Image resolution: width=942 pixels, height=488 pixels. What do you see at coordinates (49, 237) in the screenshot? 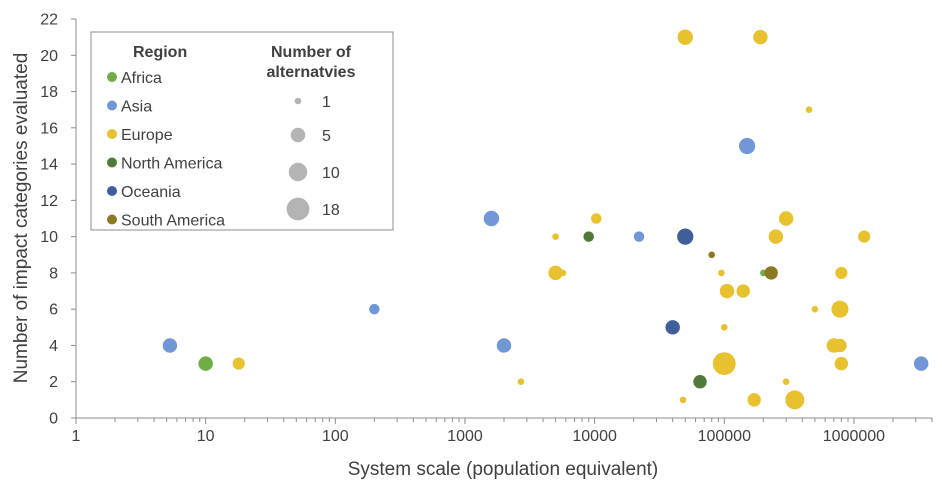
I see `y-tick-label: 10` at bounding box center [49, 237].